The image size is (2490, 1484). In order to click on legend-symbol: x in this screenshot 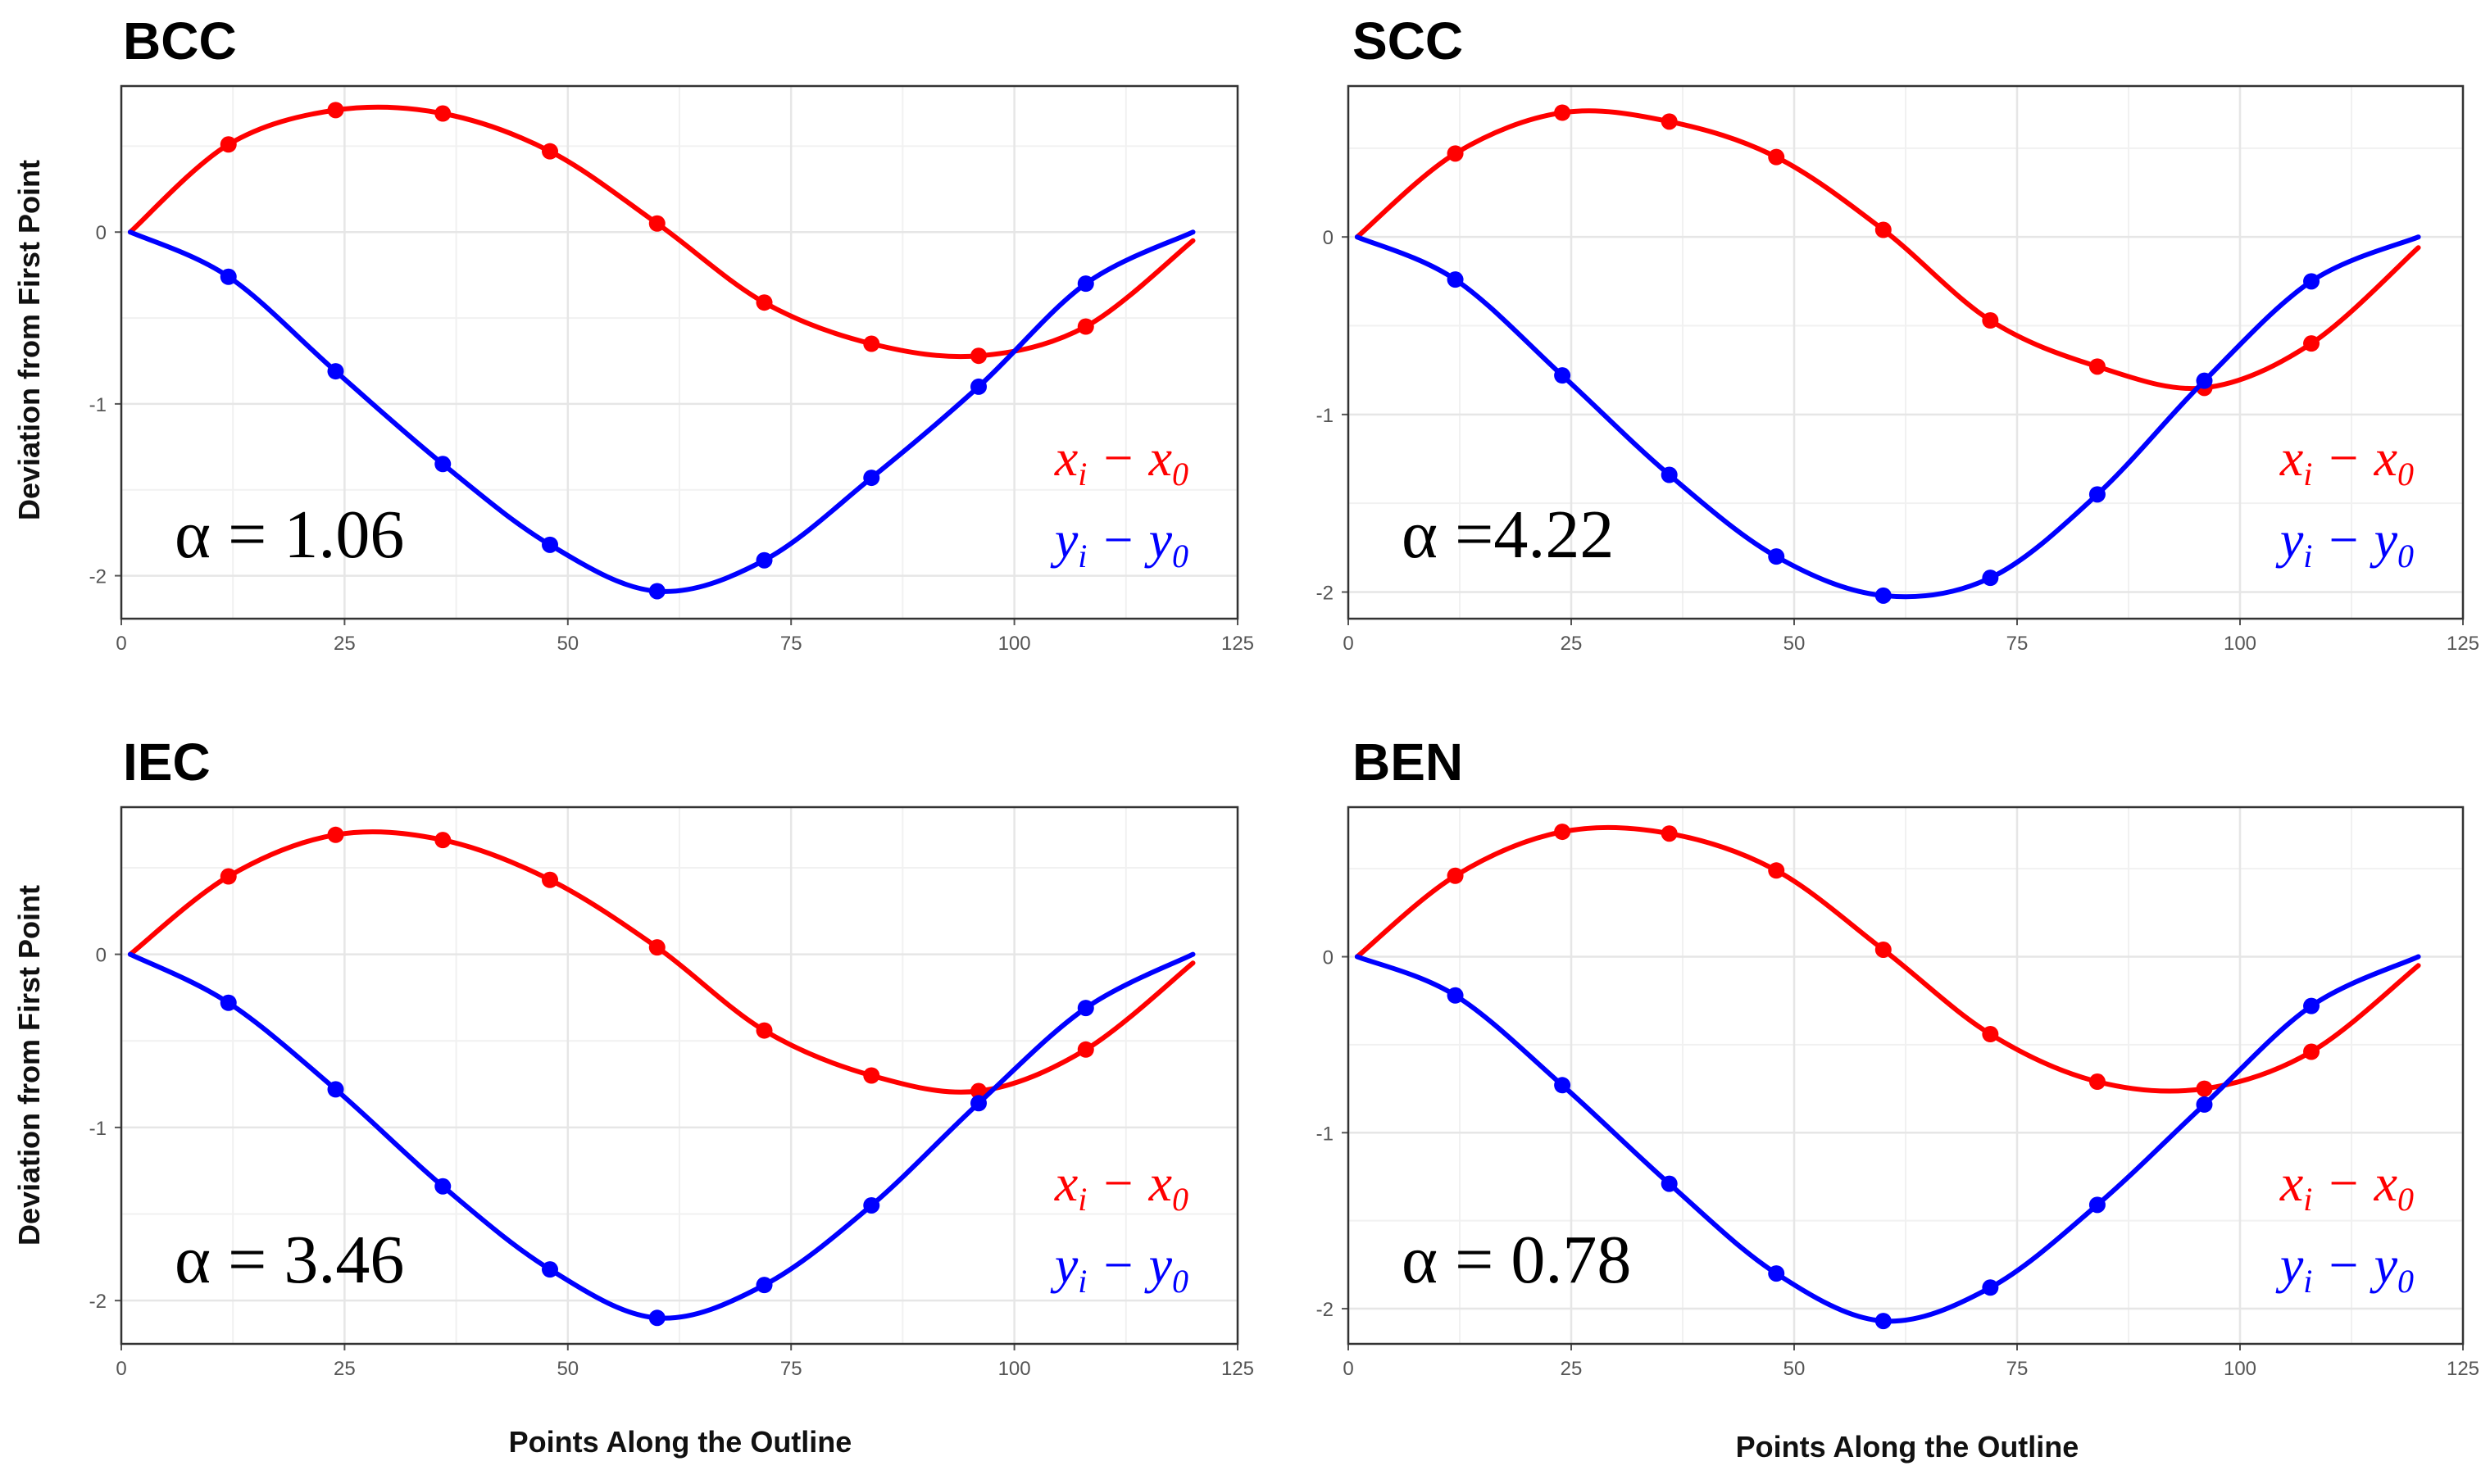, I will do `click(1066, 1183)`.